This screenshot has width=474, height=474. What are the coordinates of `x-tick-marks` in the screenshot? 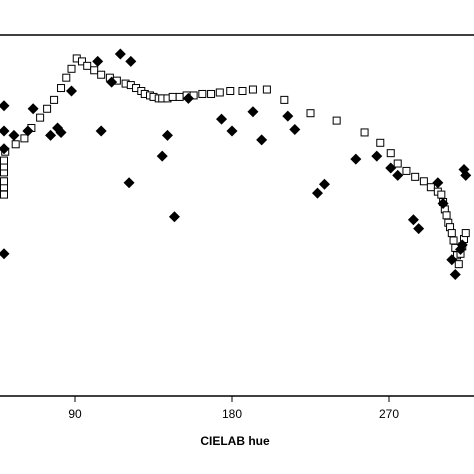 It's located at (232, 399).